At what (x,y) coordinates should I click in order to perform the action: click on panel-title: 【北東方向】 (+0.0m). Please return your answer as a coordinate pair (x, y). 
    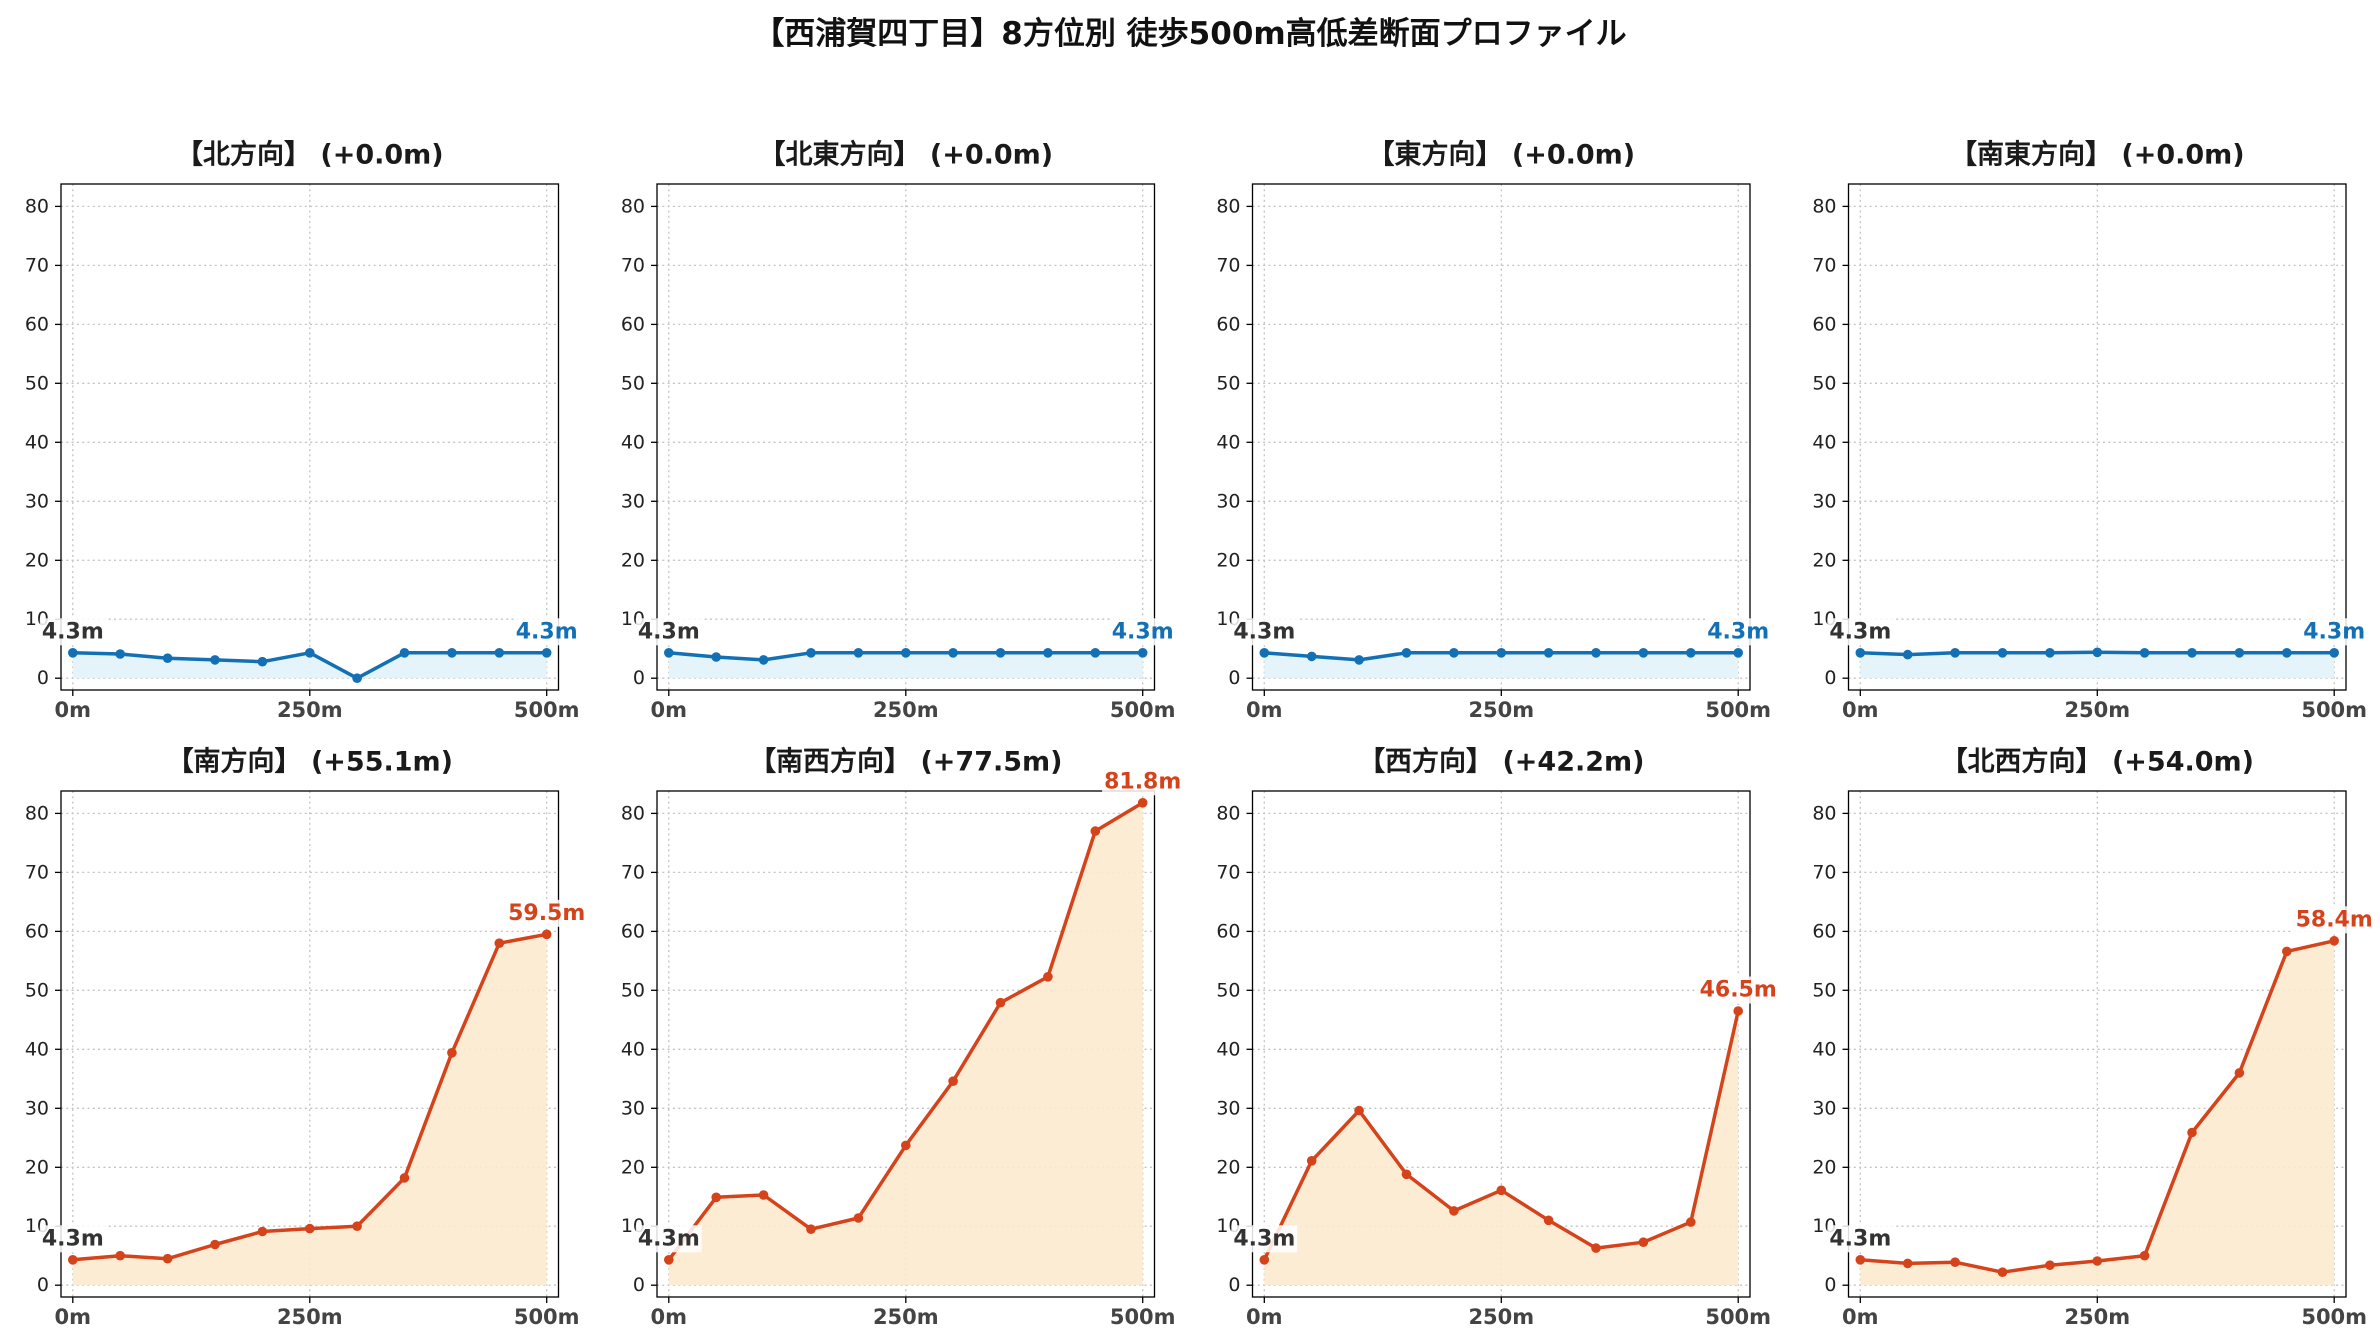
    Looking at the image, I should click on (905, 155).